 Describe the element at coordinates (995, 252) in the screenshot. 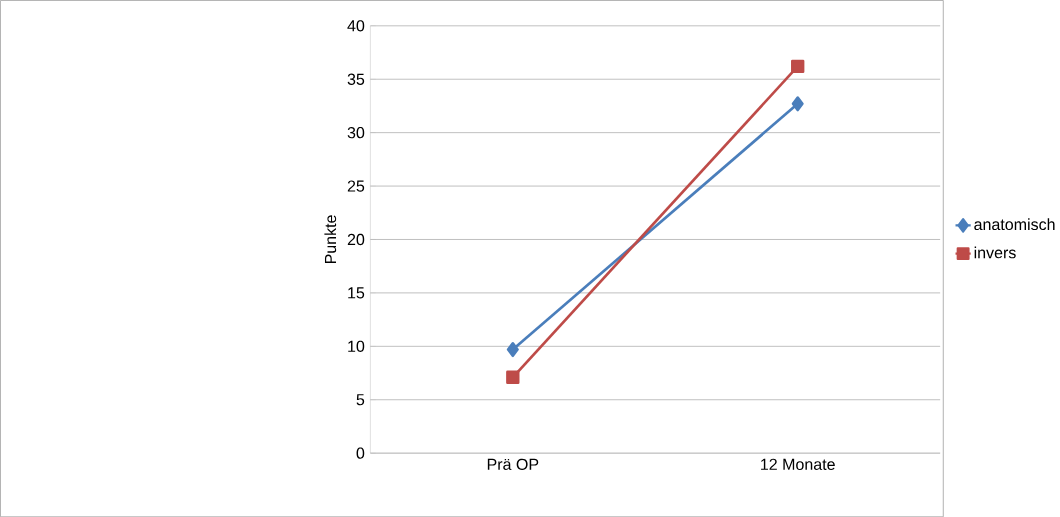

I see `legend-label: invers` at that location.